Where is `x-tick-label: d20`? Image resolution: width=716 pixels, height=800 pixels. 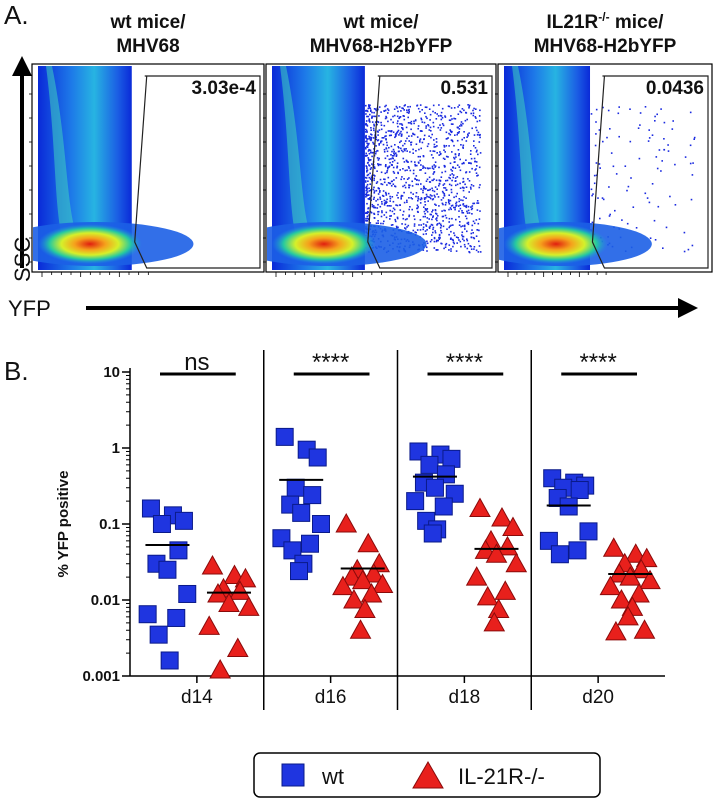 x-tick-label: d20 is located at coordinates (598, 697).